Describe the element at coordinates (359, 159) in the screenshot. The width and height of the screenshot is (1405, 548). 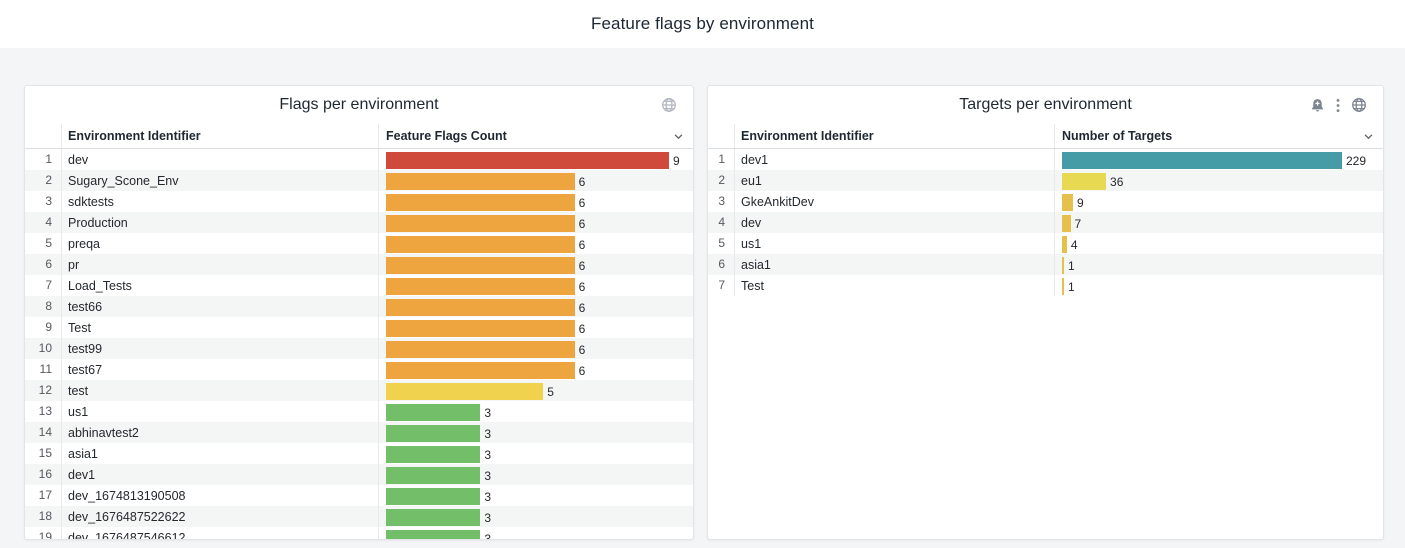
I see `table-row: 1 dev 9` at that location.